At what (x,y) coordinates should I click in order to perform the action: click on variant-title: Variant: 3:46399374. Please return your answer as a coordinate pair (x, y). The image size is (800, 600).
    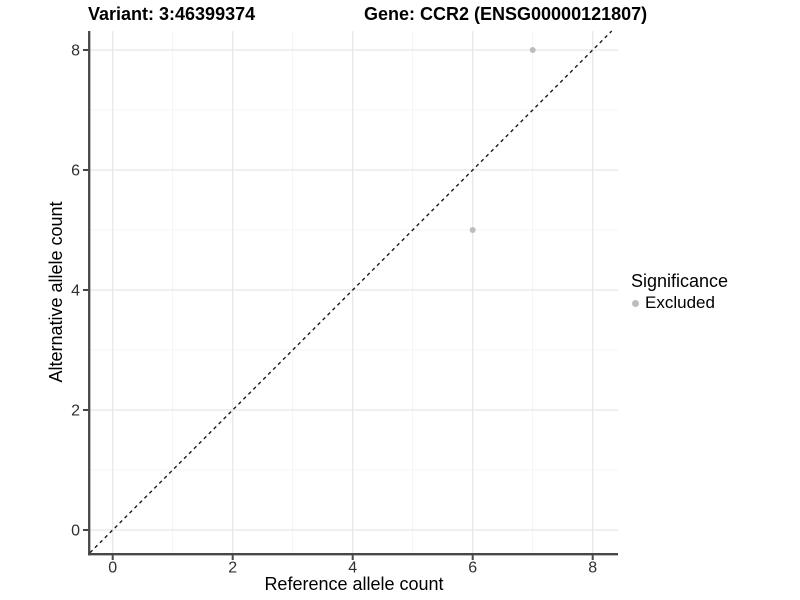
    Looking at the image, I should click on (172, 14).